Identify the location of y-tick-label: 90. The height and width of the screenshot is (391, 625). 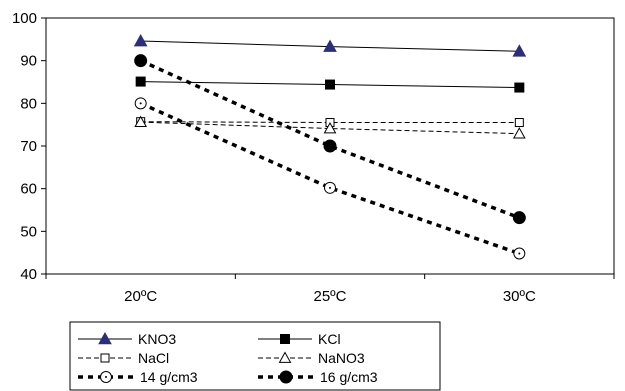
(28, 61).